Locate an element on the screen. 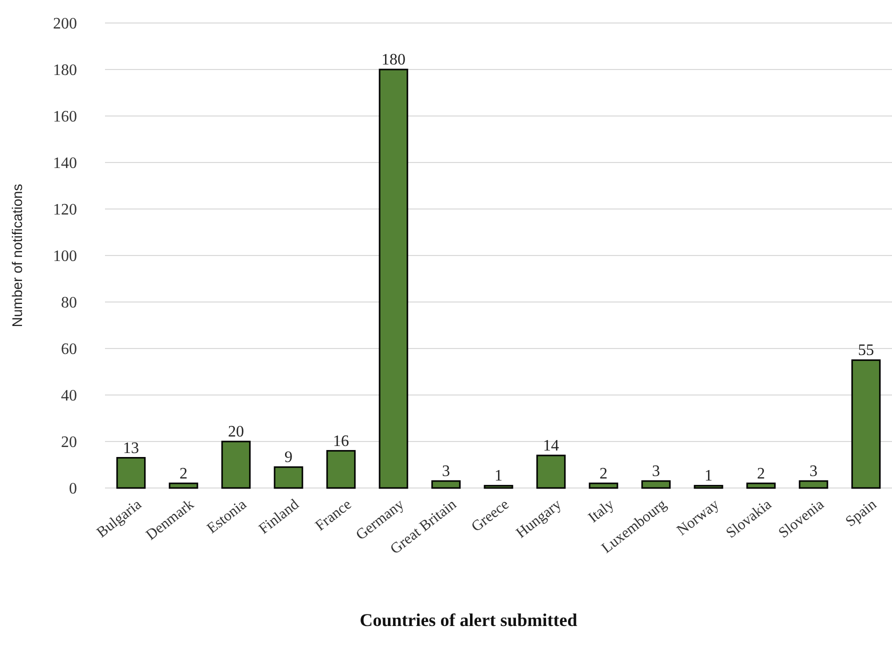 This screenshot has width=892, height=646. y-tick-label: 160 is located at coordinates (65, 117).